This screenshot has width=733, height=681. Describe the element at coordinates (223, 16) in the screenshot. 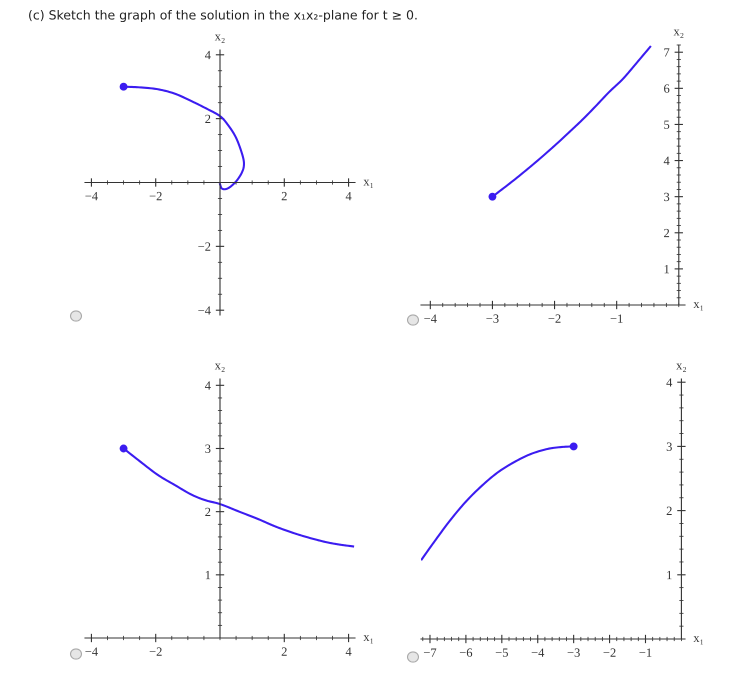

I see `chart-title: (c) Sketch the graph of the solution in the x₁x₂-plane for t ≥ 0.` at that location.